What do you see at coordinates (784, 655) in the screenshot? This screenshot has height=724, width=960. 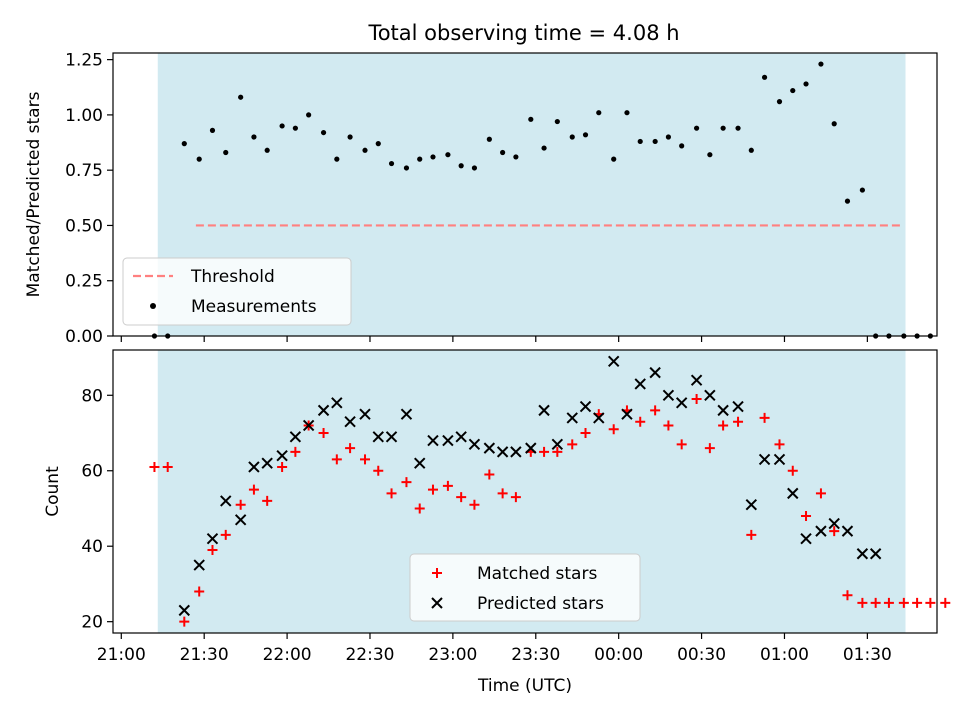 I see `x-tick-label: 01:00` at bounding box center [784, 655].